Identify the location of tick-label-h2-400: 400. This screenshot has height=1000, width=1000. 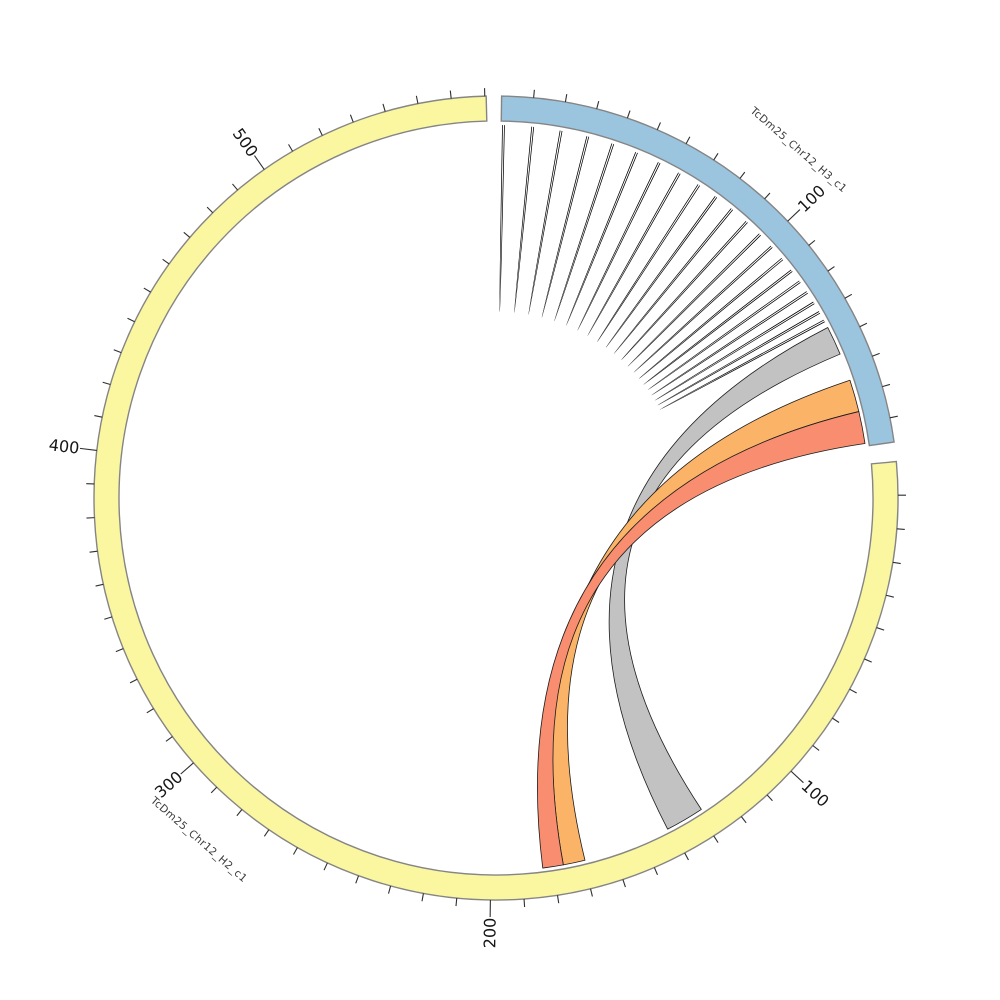
(64, 446).